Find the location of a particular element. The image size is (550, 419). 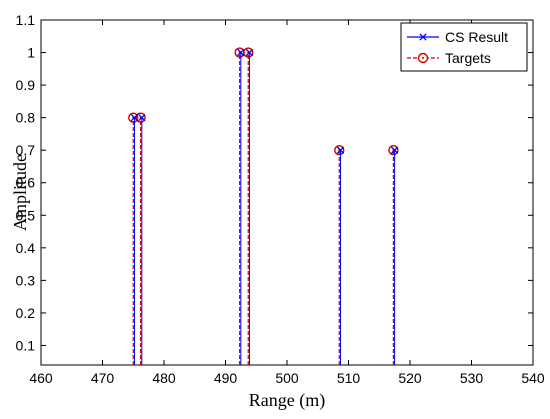

x-tick-label: 500 is located at coordinates (287, 378).